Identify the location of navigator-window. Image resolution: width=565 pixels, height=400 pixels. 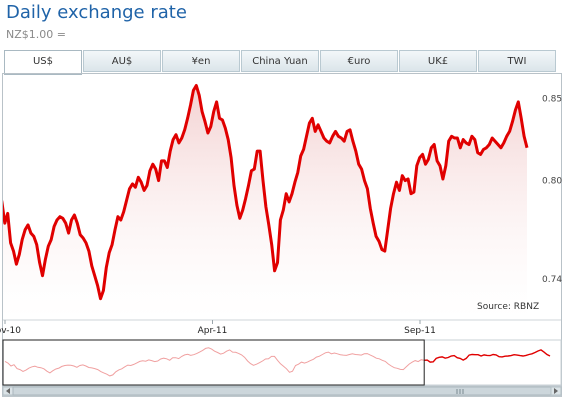
(213, 362).